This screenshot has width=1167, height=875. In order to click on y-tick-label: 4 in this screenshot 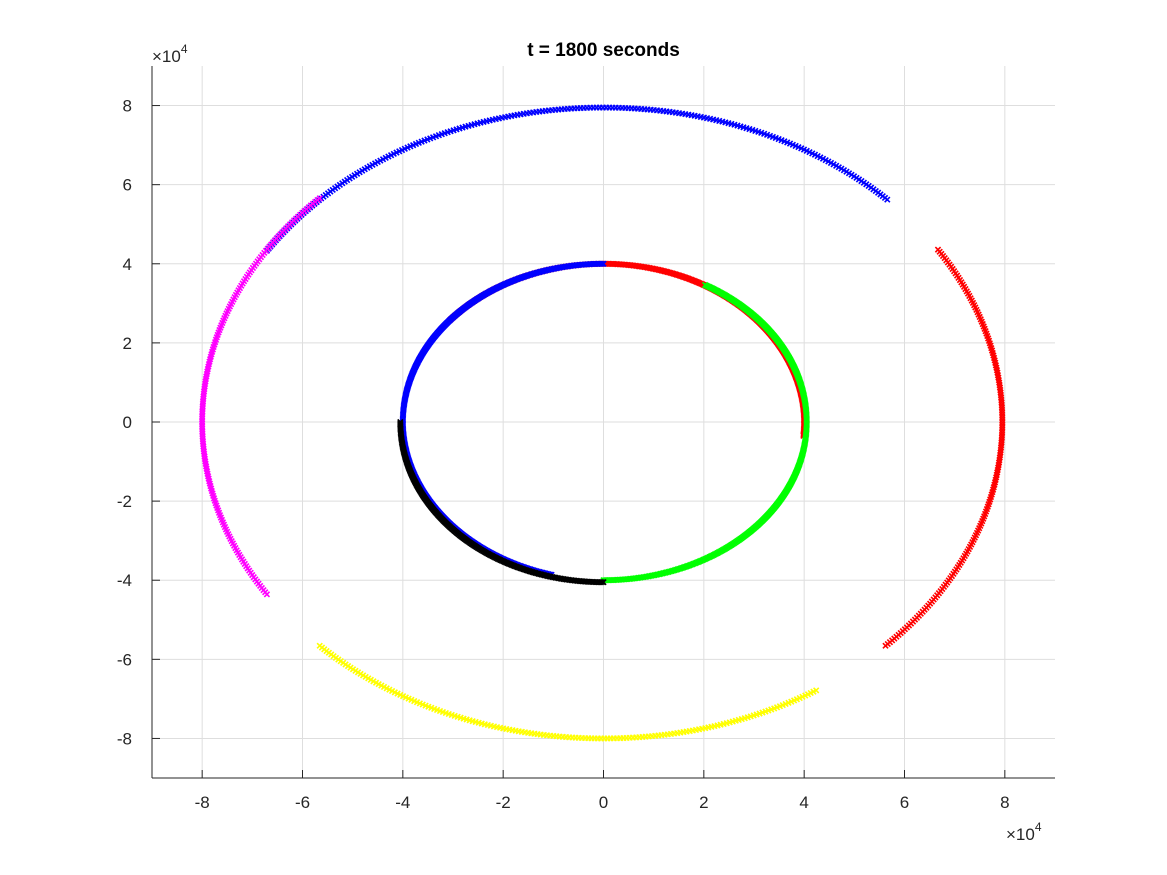, I will do `click(127, 264)`.